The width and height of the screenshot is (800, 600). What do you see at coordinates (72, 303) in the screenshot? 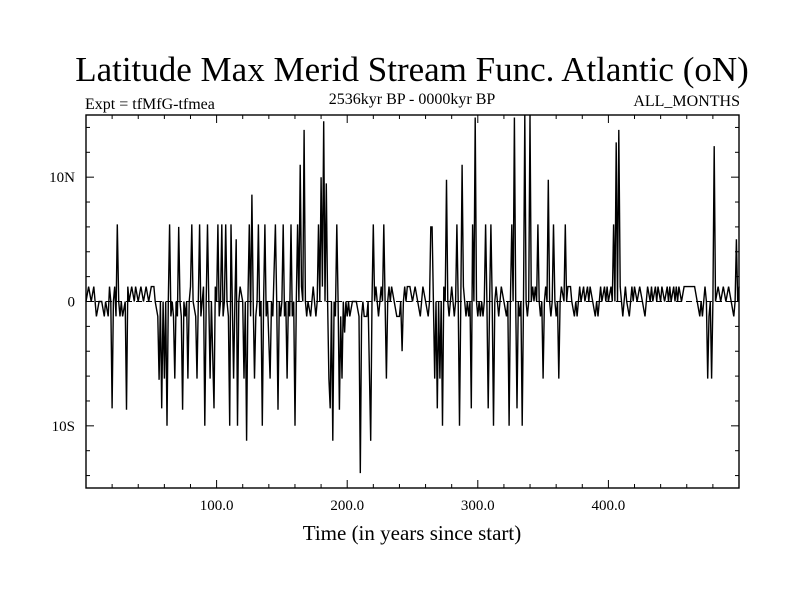
I see `y-tick-label: 0` at bounding box center [72, 303].